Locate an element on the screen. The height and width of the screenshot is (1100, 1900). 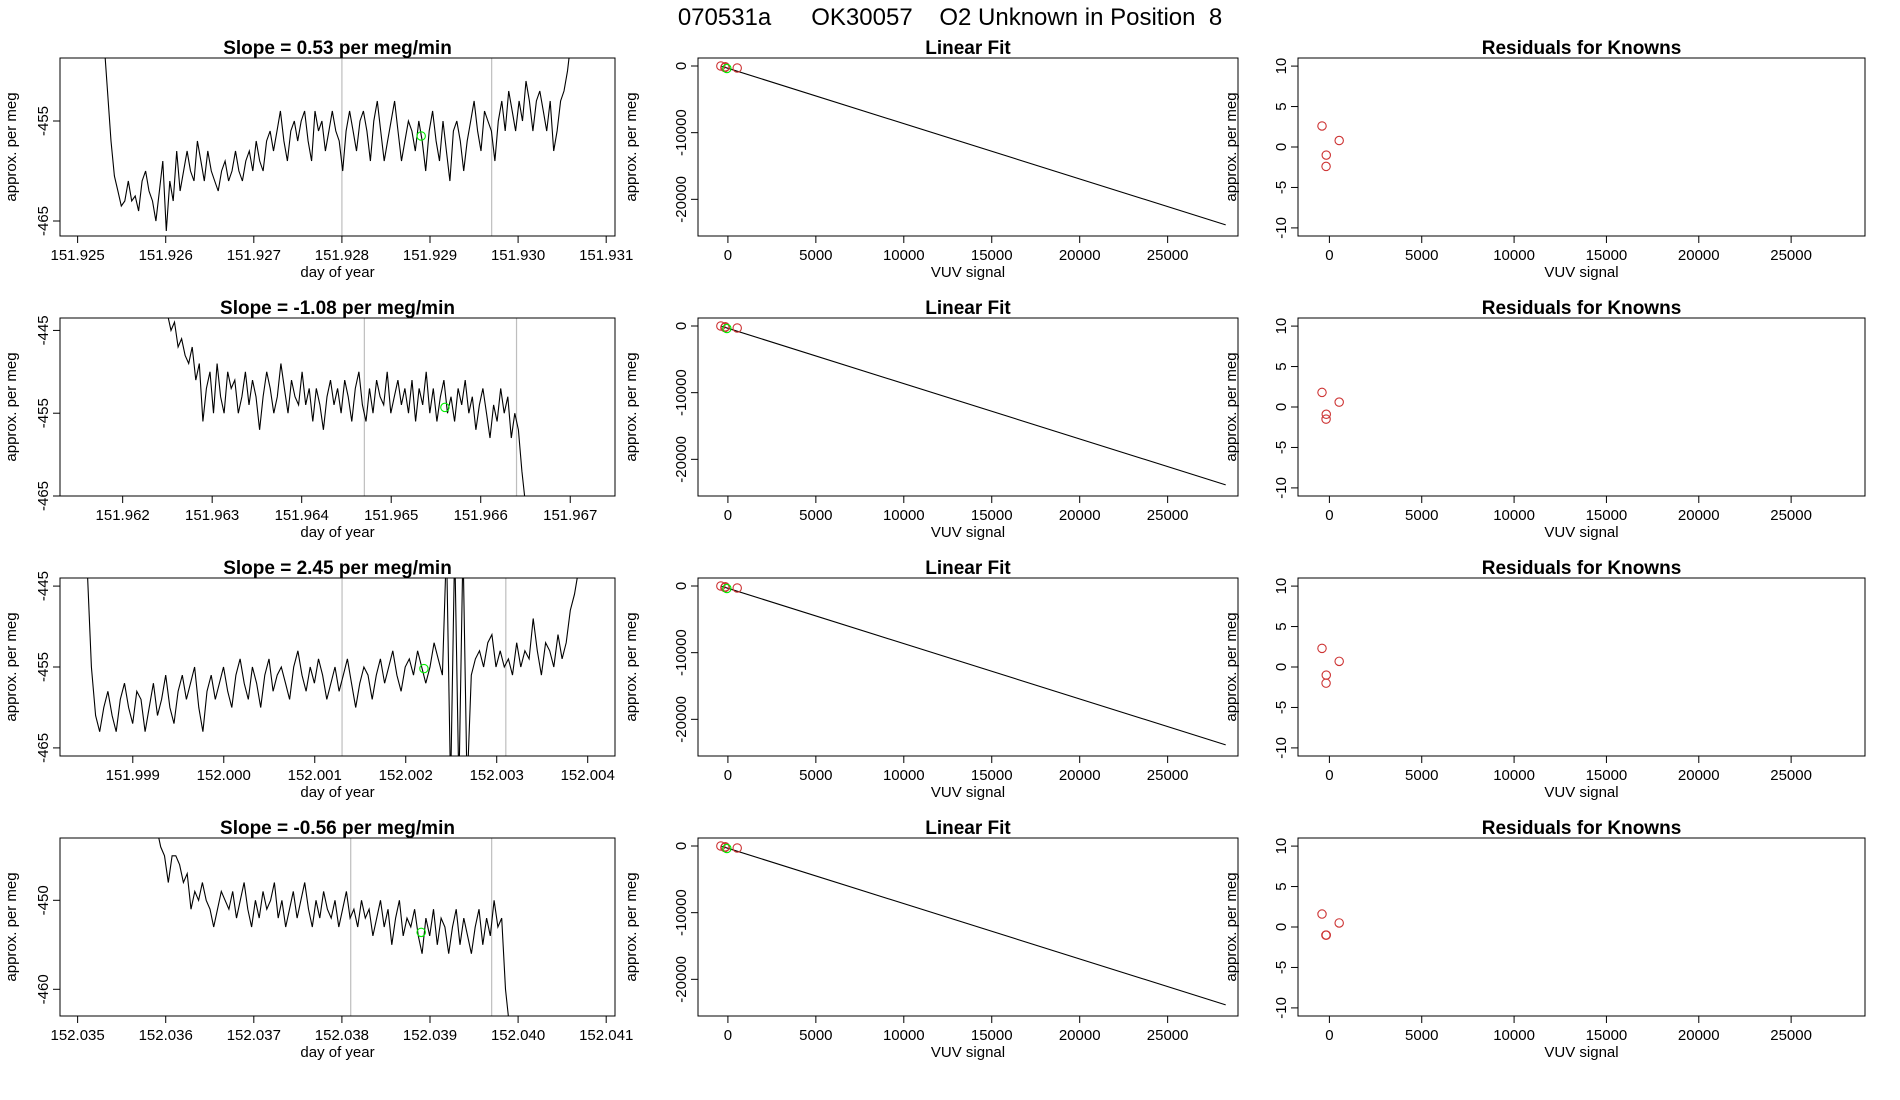
x-tick-label: 151.929 is located at coordinates (430, 255).